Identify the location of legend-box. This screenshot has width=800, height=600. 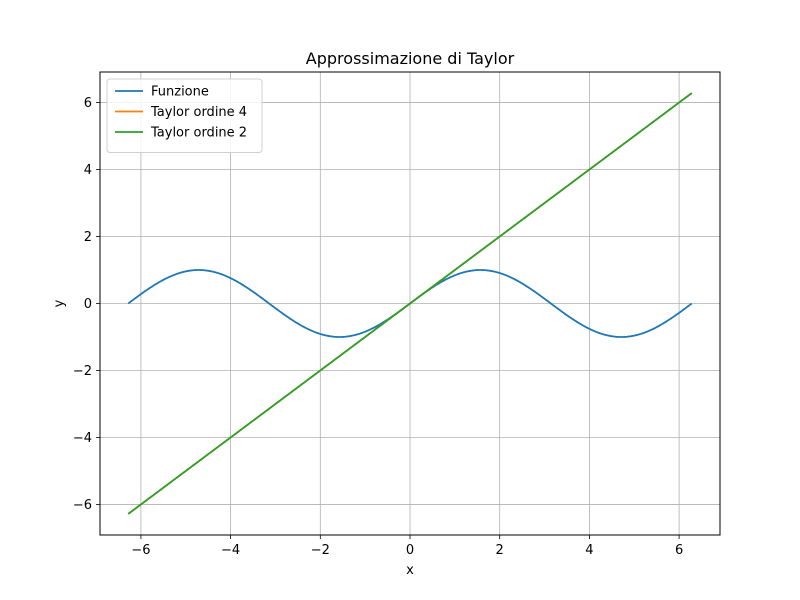
(184, 115).